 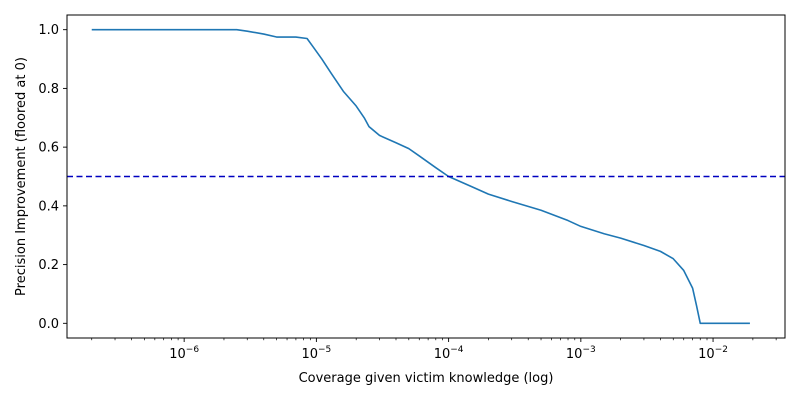 I want to click on y-axis-ticks: 0.0 0.2 0.4 0.6 0.8 1.0, so click(x=52, y=177).